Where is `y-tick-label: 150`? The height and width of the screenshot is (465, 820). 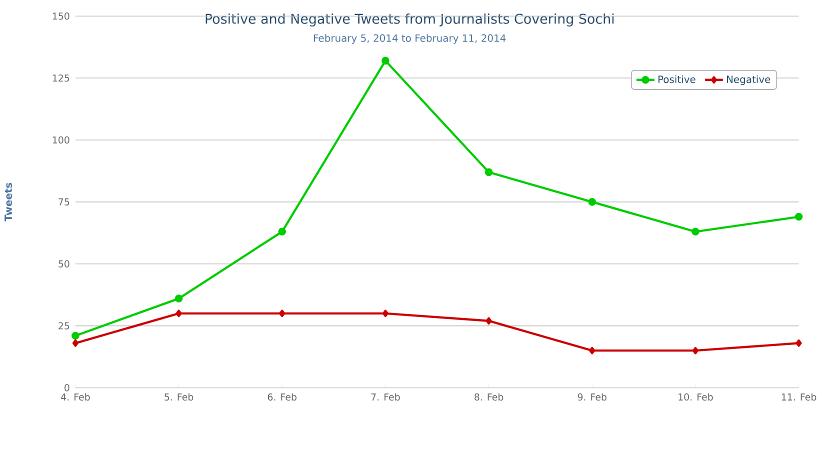 y-tick-label: 150 is located at coordinates (61, 16).